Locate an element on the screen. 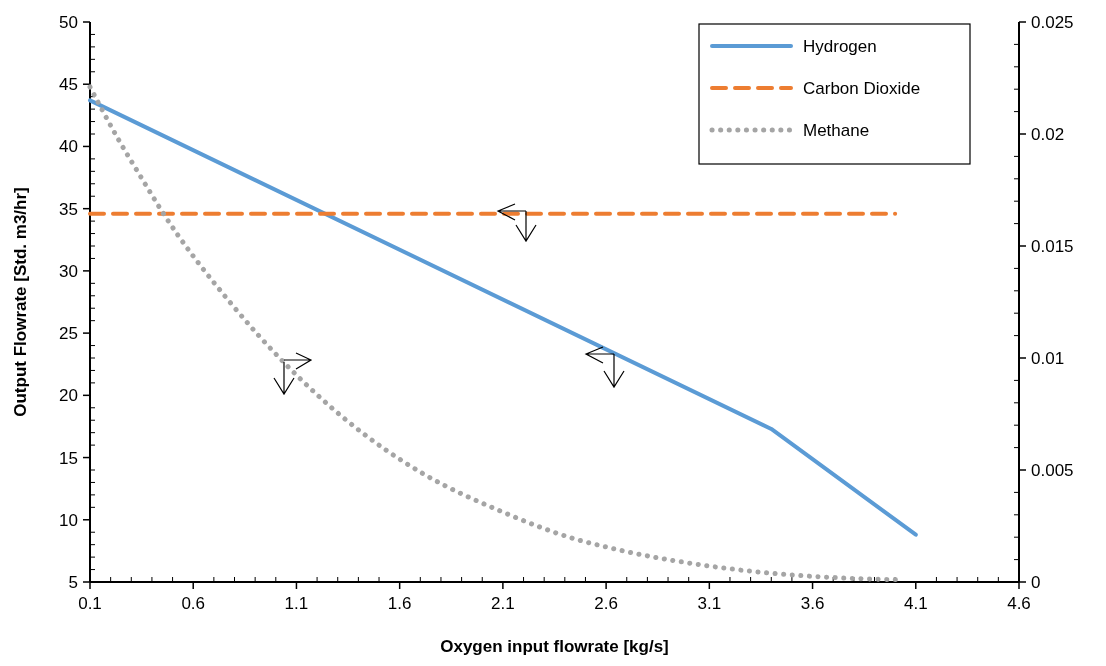  x-tick-label: 4.1 is located at coordinates (915, 603).